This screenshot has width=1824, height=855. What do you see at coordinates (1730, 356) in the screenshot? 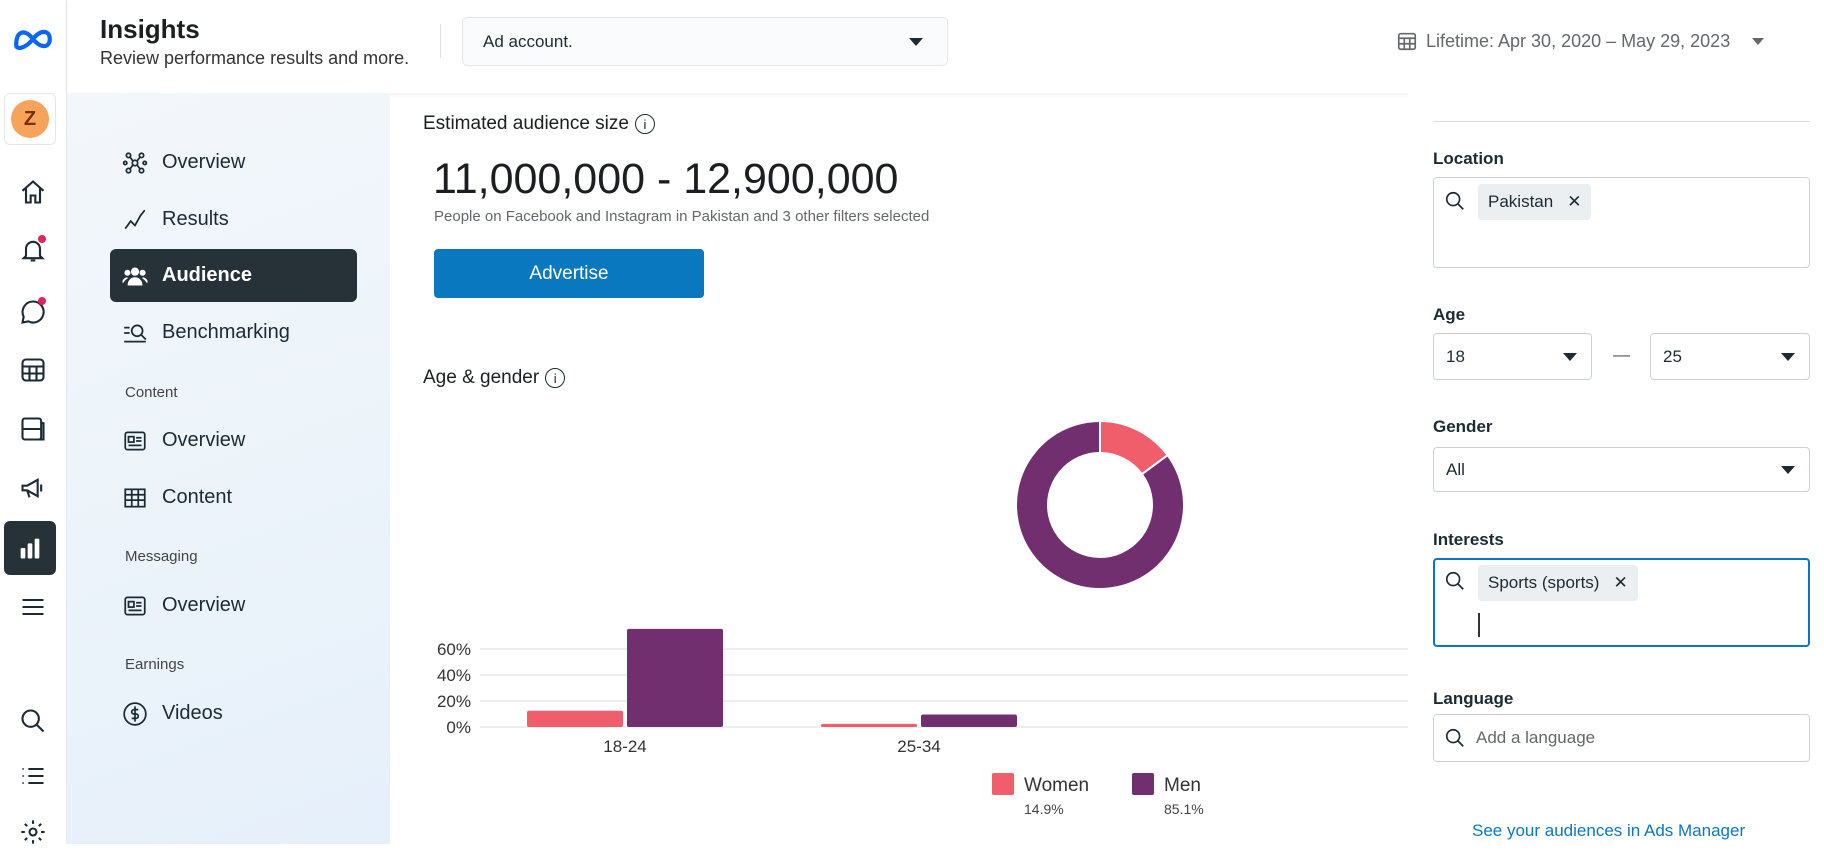
I see `age-max-select: 25` at bounding box center [1730, 356].